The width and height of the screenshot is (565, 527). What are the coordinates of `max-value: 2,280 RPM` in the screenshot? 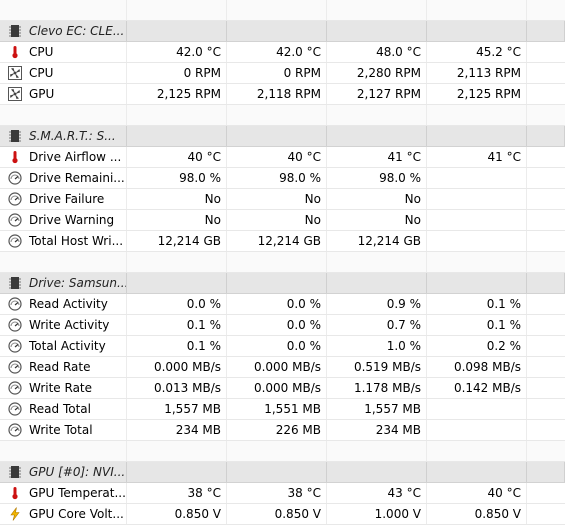 It's located at (377, 73).